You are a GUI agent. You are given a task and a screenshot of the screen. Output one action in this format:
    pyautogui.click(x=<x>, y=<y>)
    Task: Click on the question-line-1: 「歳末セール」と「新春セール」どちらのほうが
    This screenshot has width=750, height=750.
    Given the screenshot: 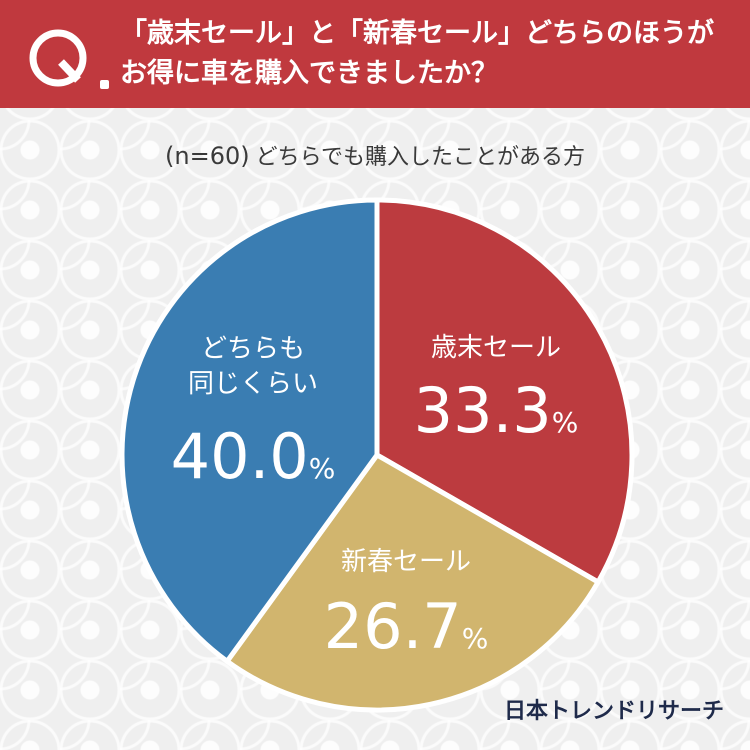 What is the action you would take?
    pyautogui.click(x=417, y=33)
    